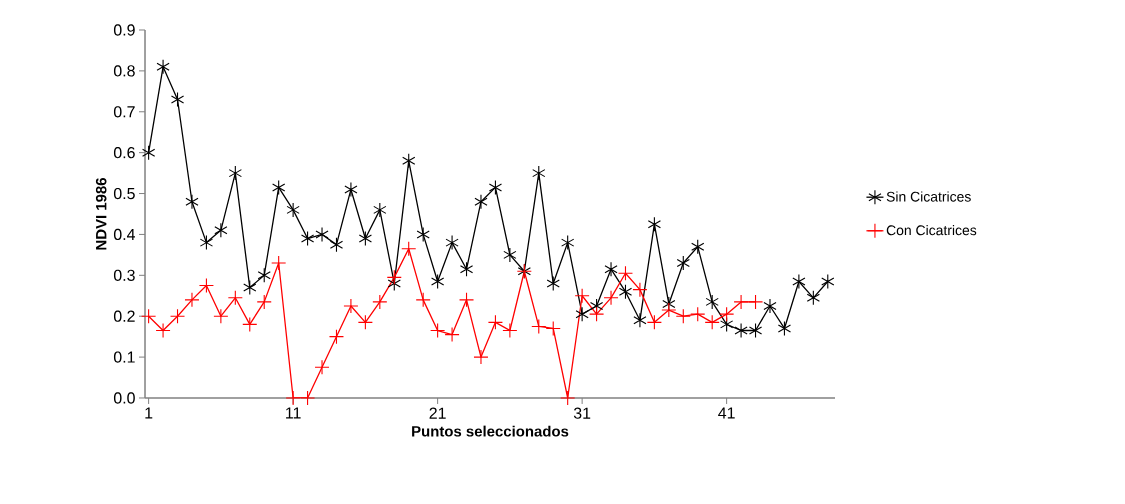  Describe the element at coordinates (101, 214) in the screenshot. I see `y-axis-title: NDVI 1986` at that location.